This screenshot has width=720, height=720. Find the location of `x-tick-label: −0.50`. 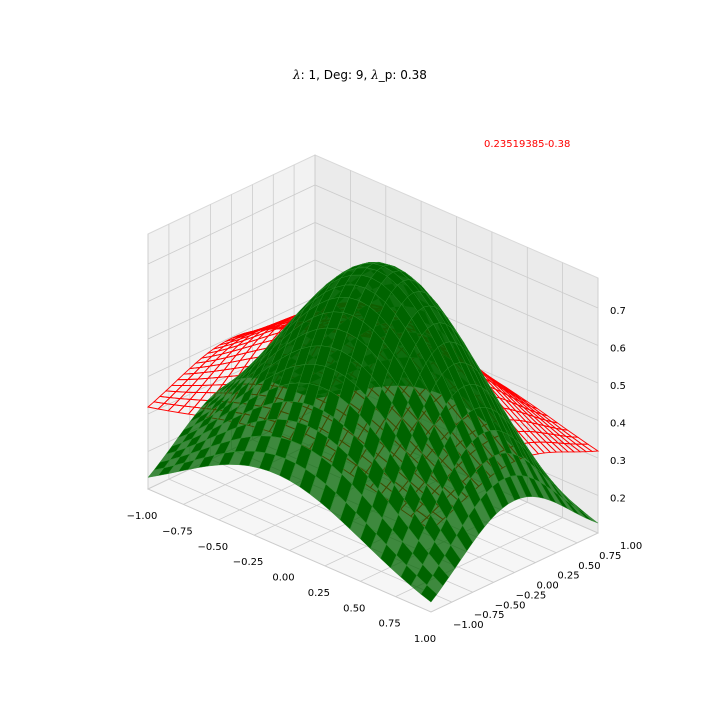

x-tick-label: −0.50 is located at coordinates (212, 547).